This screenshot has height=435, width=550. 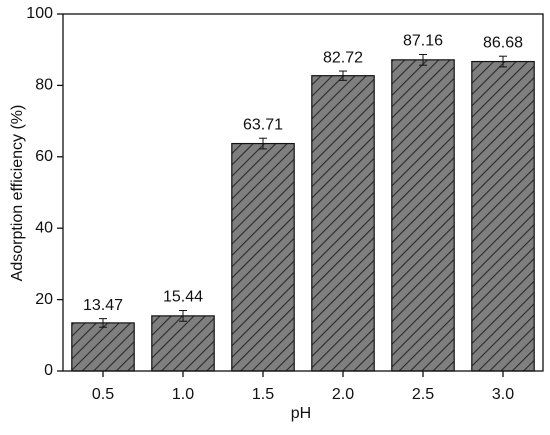 I want to click on x-tick-label: 3.0, so click(x=503, y=394).